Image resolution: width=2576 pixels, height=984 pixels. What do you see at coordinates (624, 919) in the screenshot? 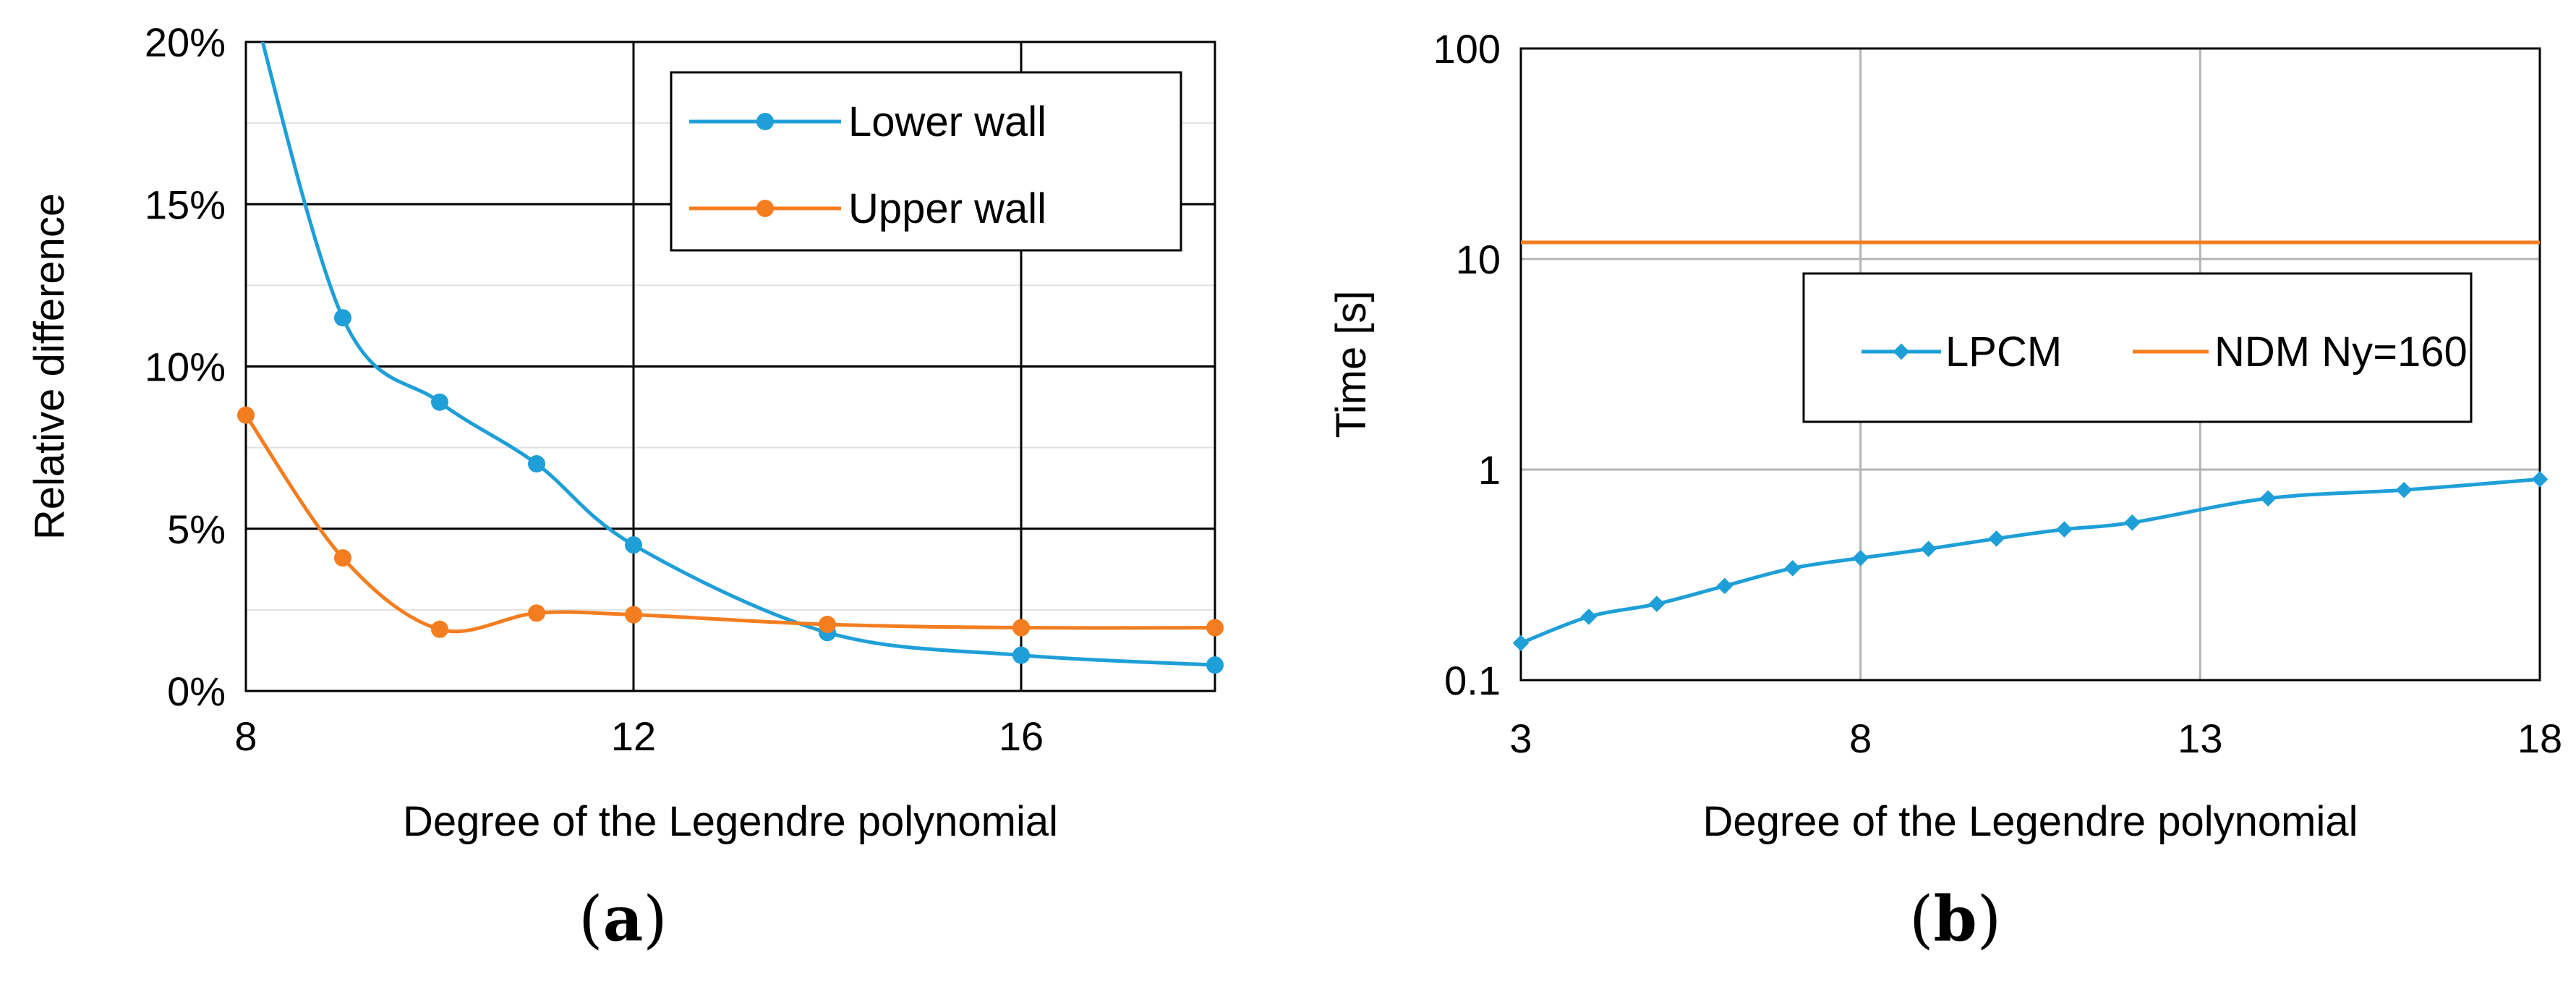
I see `caption-a: (a)` at bounding box center [624, 919].